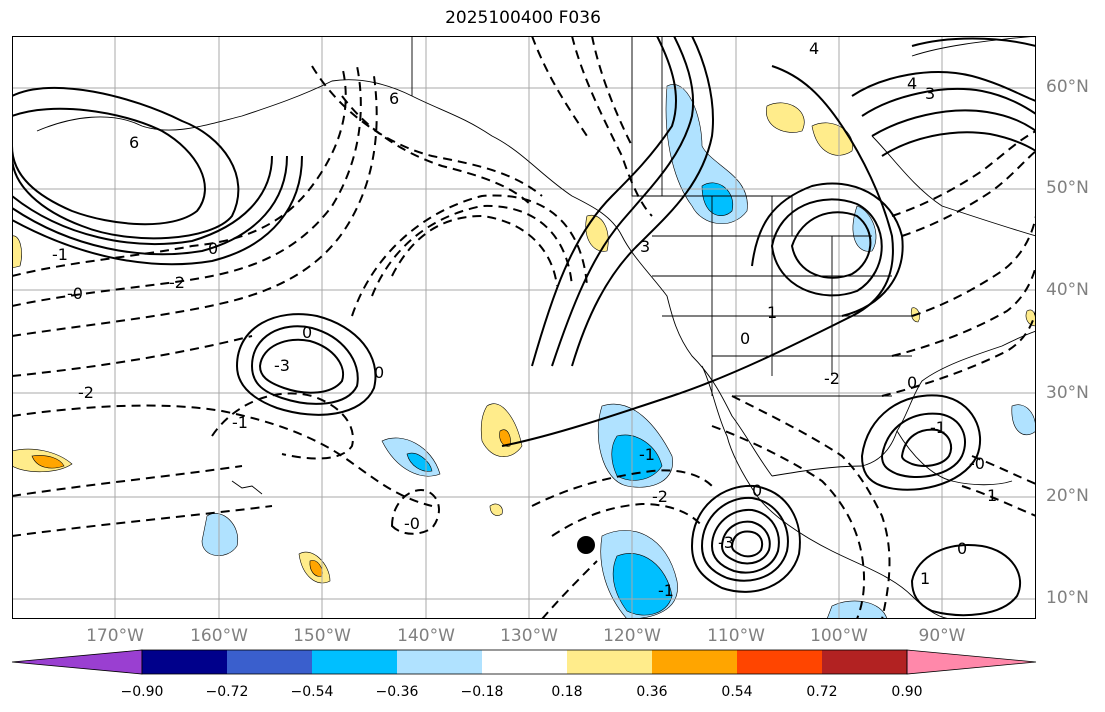 Image resolution: width=1105 pixels, height=712 pixels. I want to click on lon-label: 140°W, so click(426, 636).